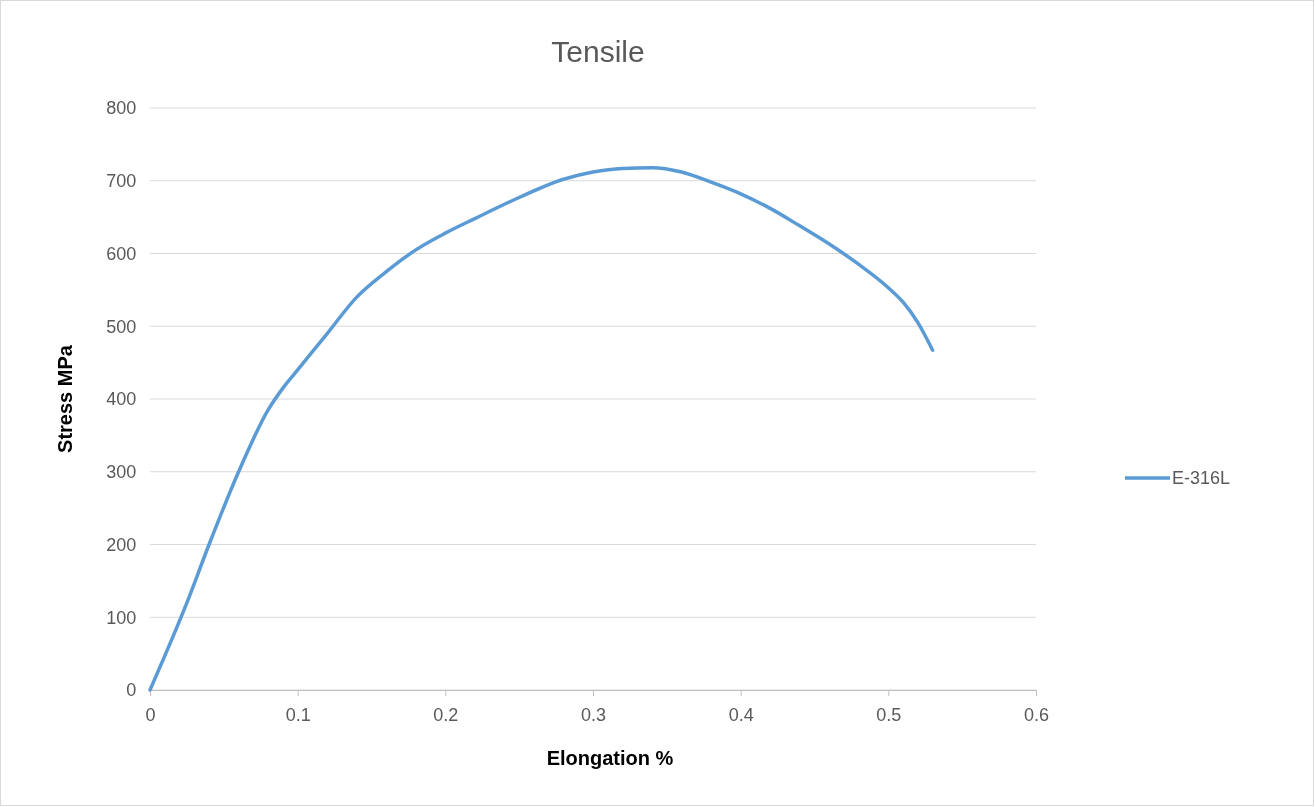 The width and height of the screenshot is (1315, 807). What do you see at coordinates (741, 714) in the screenshot?
I see `x-tick-label: 0.4` at bounding box center [741, 714].